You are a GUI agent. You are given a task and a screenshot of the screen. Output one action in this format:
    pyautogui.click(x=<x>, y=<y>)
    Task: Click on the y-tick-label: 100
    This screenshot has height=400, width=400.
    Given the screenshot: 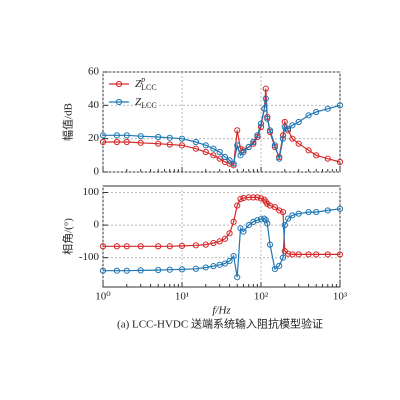 What is the action you would take?
    pyautogui.click(x=91, y=192)
    